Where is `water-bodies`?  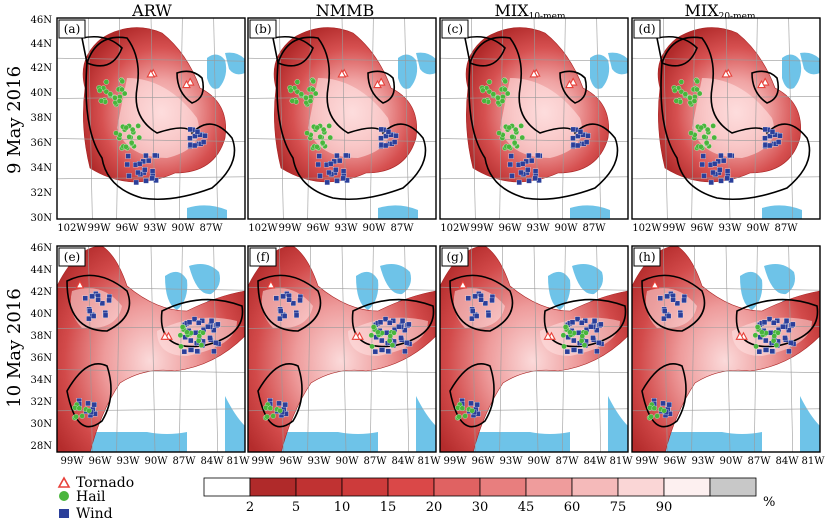 water-bodies is located at coordinates (407, 135).